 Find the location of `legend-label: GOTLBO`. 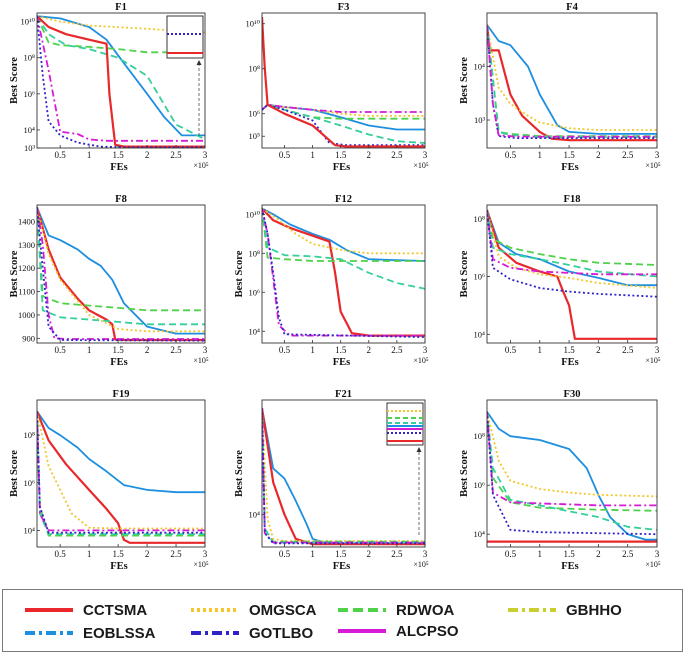

legend-label: GOTLBO is located at coordinates (281, 633).